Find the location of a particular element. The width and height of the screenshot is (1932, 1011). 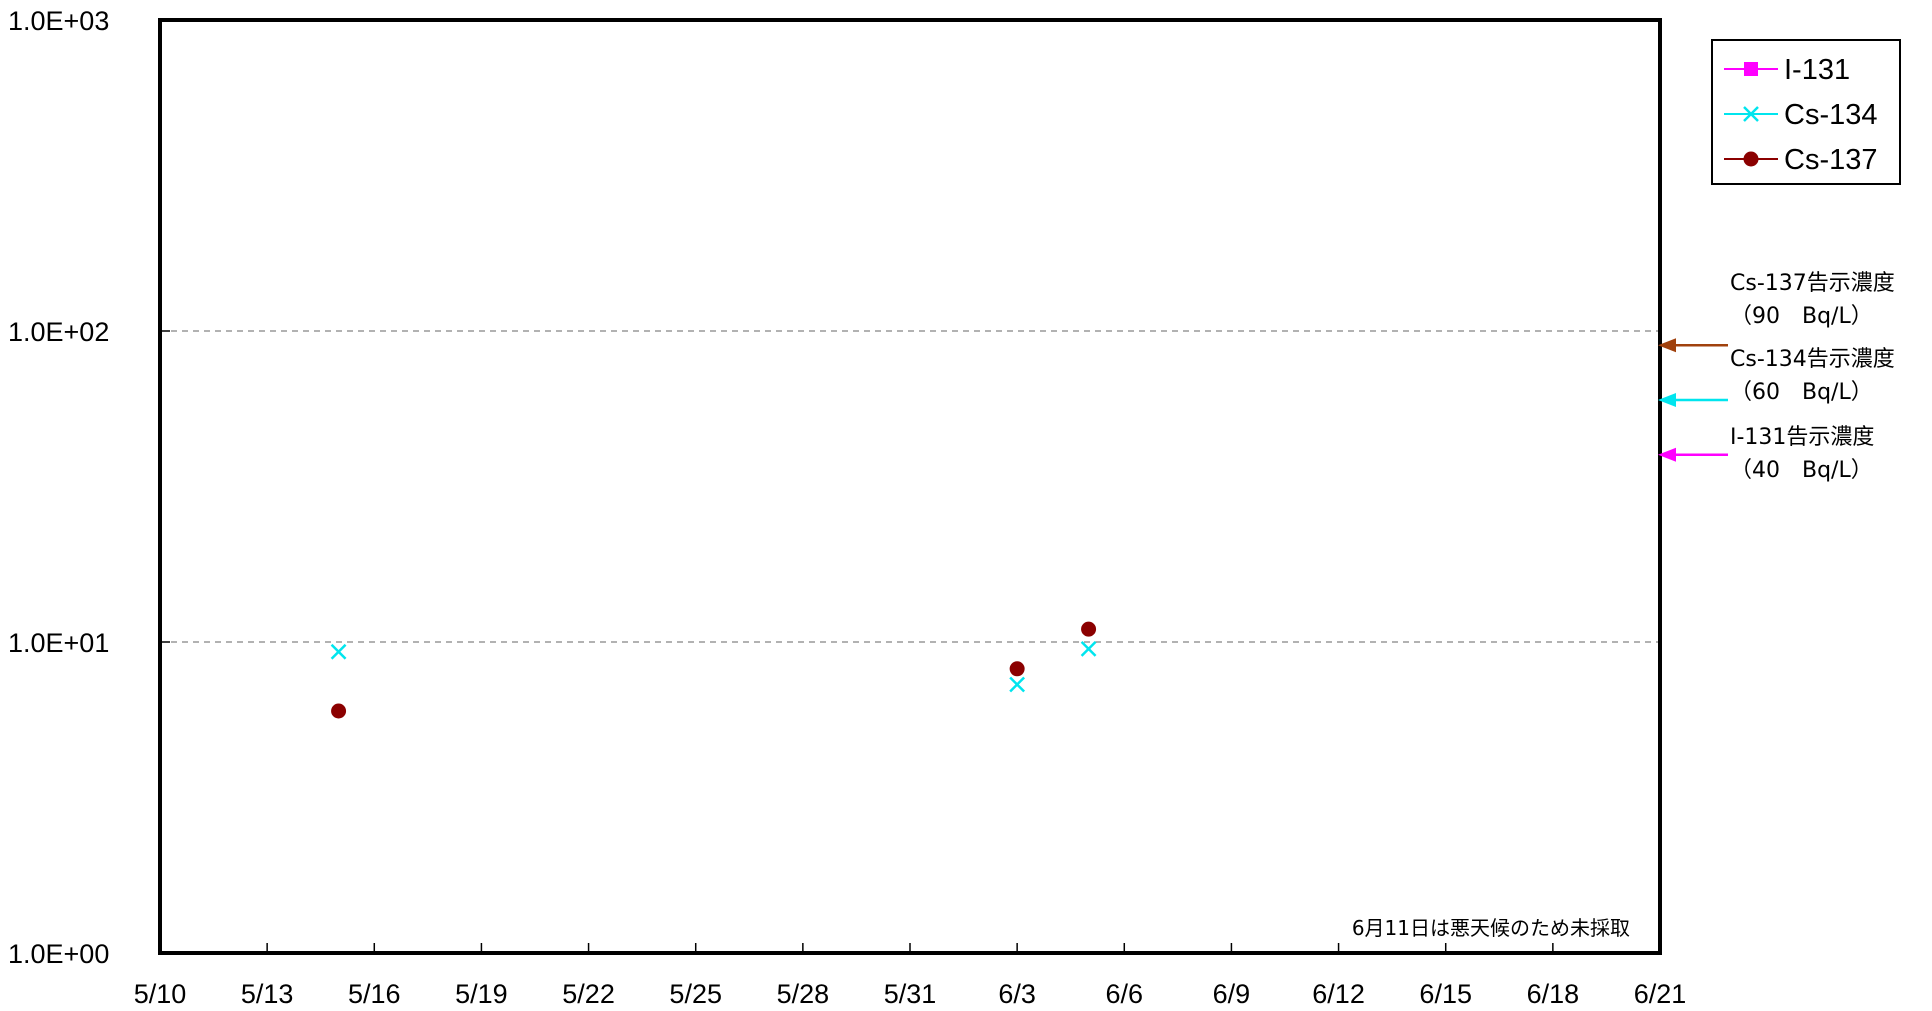

x-tick-label: 6/21 is located at coordinates (1660, 994).